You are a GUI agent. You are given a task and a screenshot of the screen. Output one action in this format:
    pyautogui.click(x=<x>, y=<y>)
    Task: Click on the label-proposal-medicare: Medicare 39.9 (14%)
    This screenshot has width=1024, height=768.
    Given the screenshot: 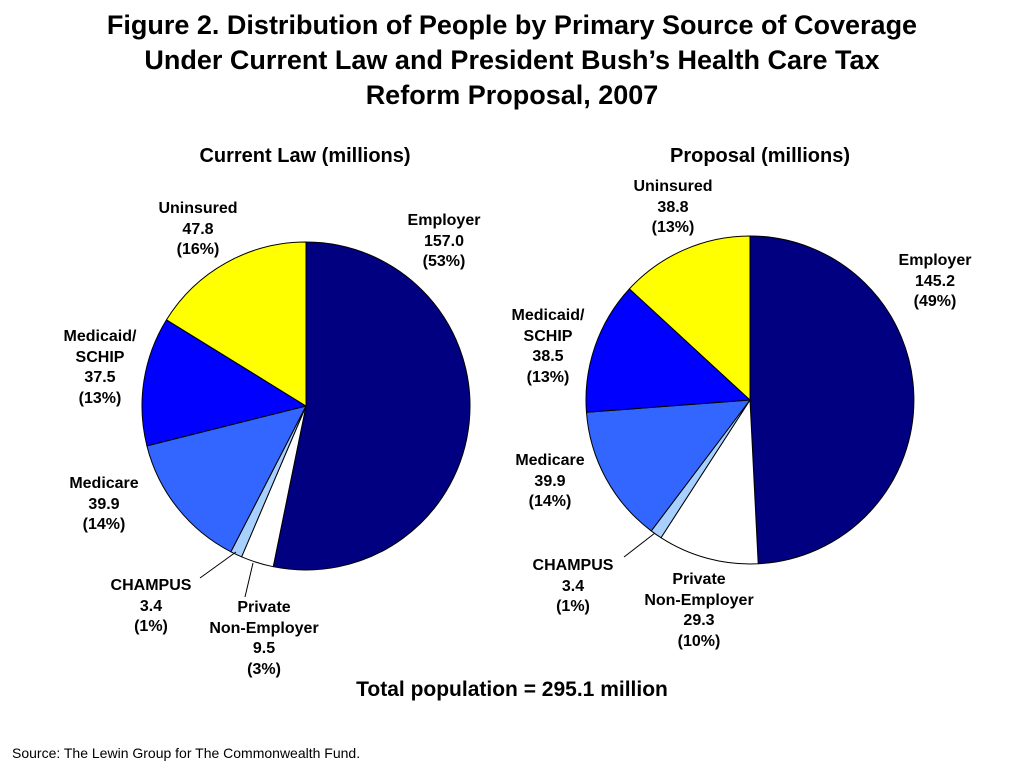 What is the action you would take?
    pyautogui.click(x=549, y=482)
    